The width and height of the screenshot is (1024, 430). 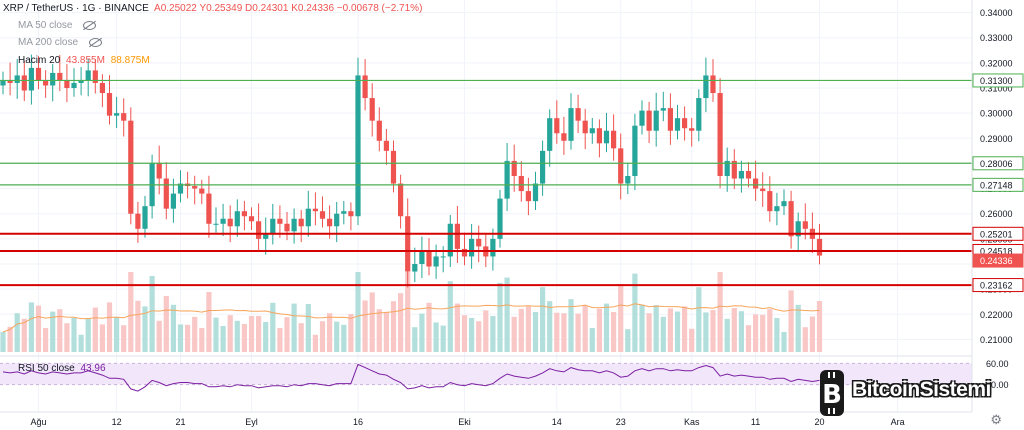 I want to click on rsi-line, so click(x=411, y=377).